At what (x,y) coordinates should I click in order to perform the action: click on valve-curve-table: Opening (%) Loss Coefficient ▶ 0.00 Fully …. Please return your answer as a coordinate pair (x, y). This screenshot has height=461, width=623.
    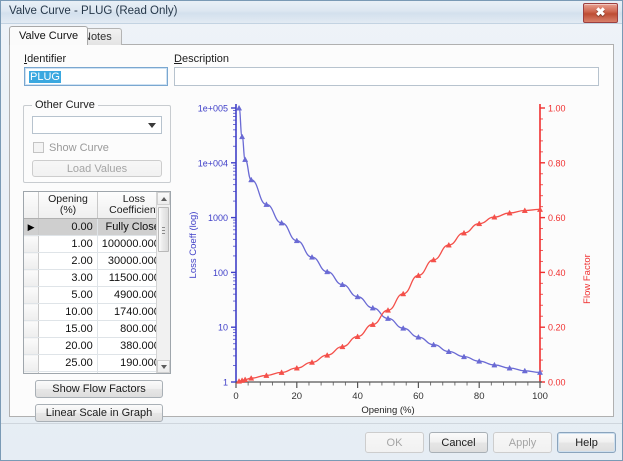
    Looking at the image, I should click on (97, 282).